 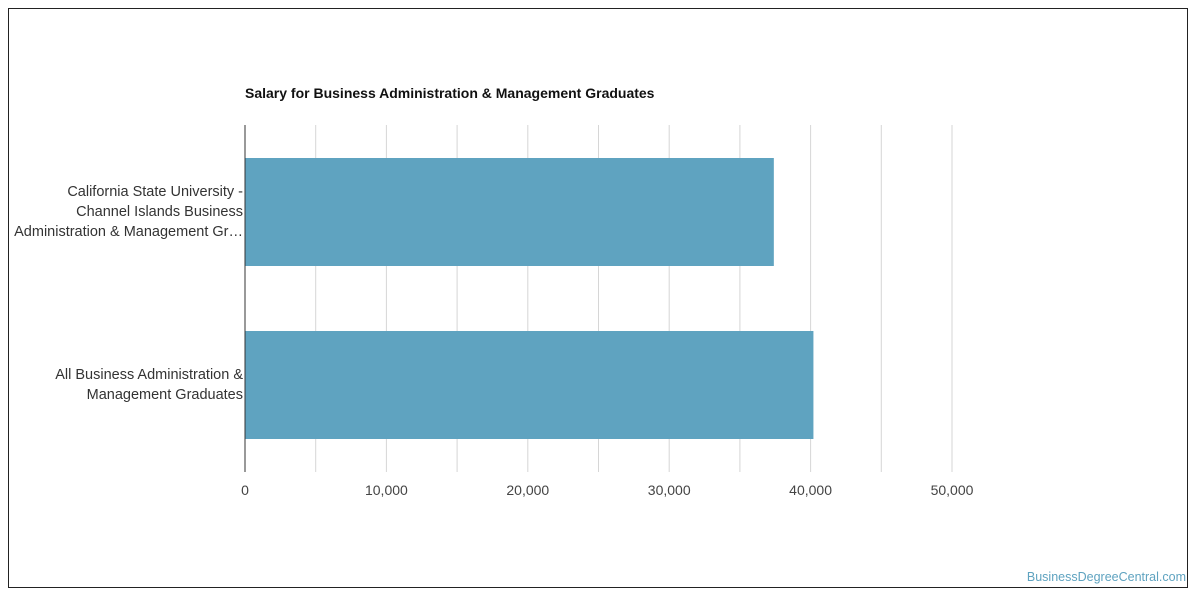 What do you see at coordinates (164, 395) in the screenshot?
I see `category-label-line: Management Graduates` at bounding box center [164, 395].